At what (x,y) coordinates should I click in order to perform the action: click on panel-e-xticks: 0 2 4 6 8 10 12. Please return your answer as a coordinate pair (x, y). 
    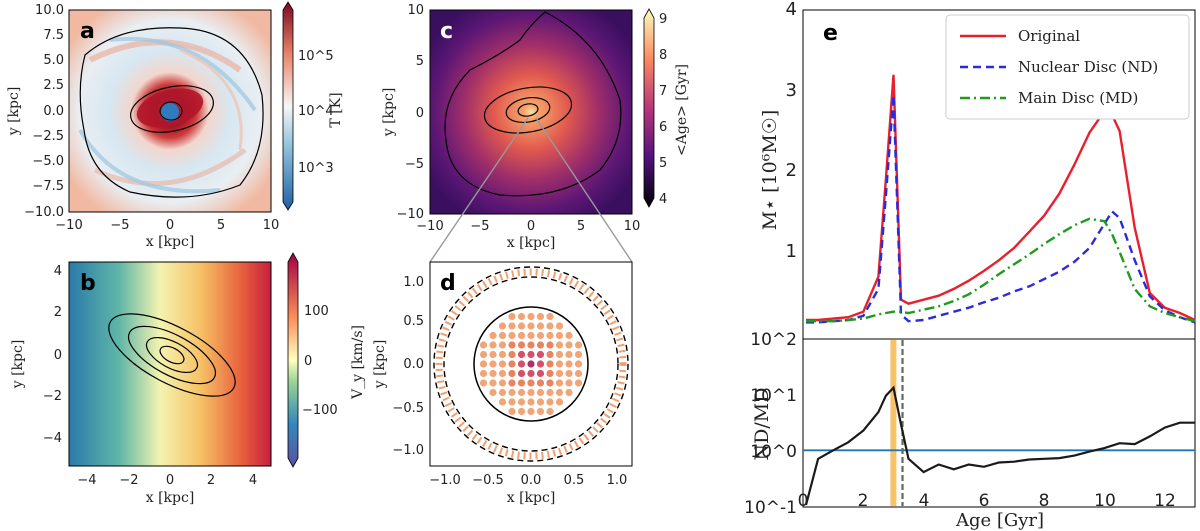
    Looking at the image, I should click on (987, 501).